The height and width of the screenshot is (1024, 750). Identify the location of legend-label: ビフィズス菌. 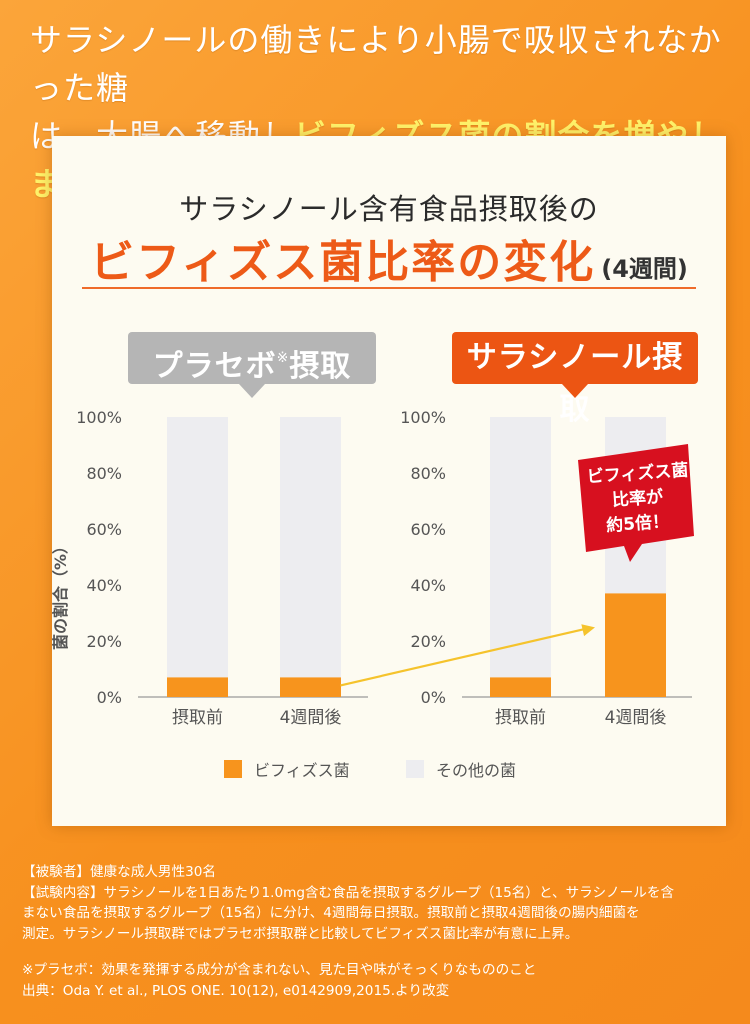
(302, 770).